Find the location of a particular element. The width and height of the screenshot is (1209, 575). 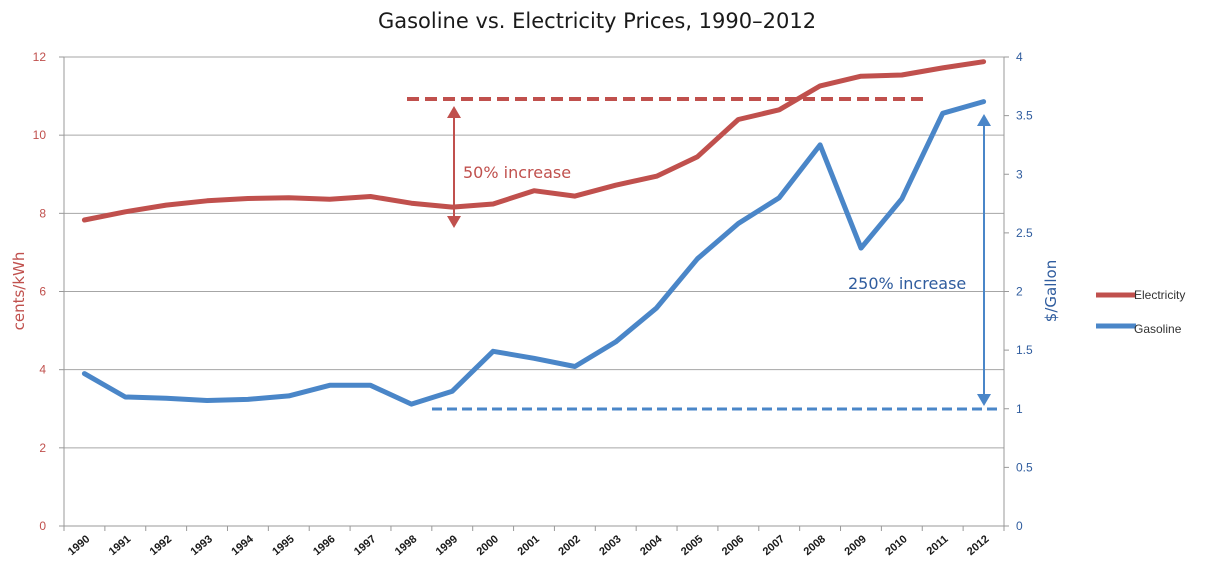

right-tick-label: 4 is located at coordinates (1019, 57).